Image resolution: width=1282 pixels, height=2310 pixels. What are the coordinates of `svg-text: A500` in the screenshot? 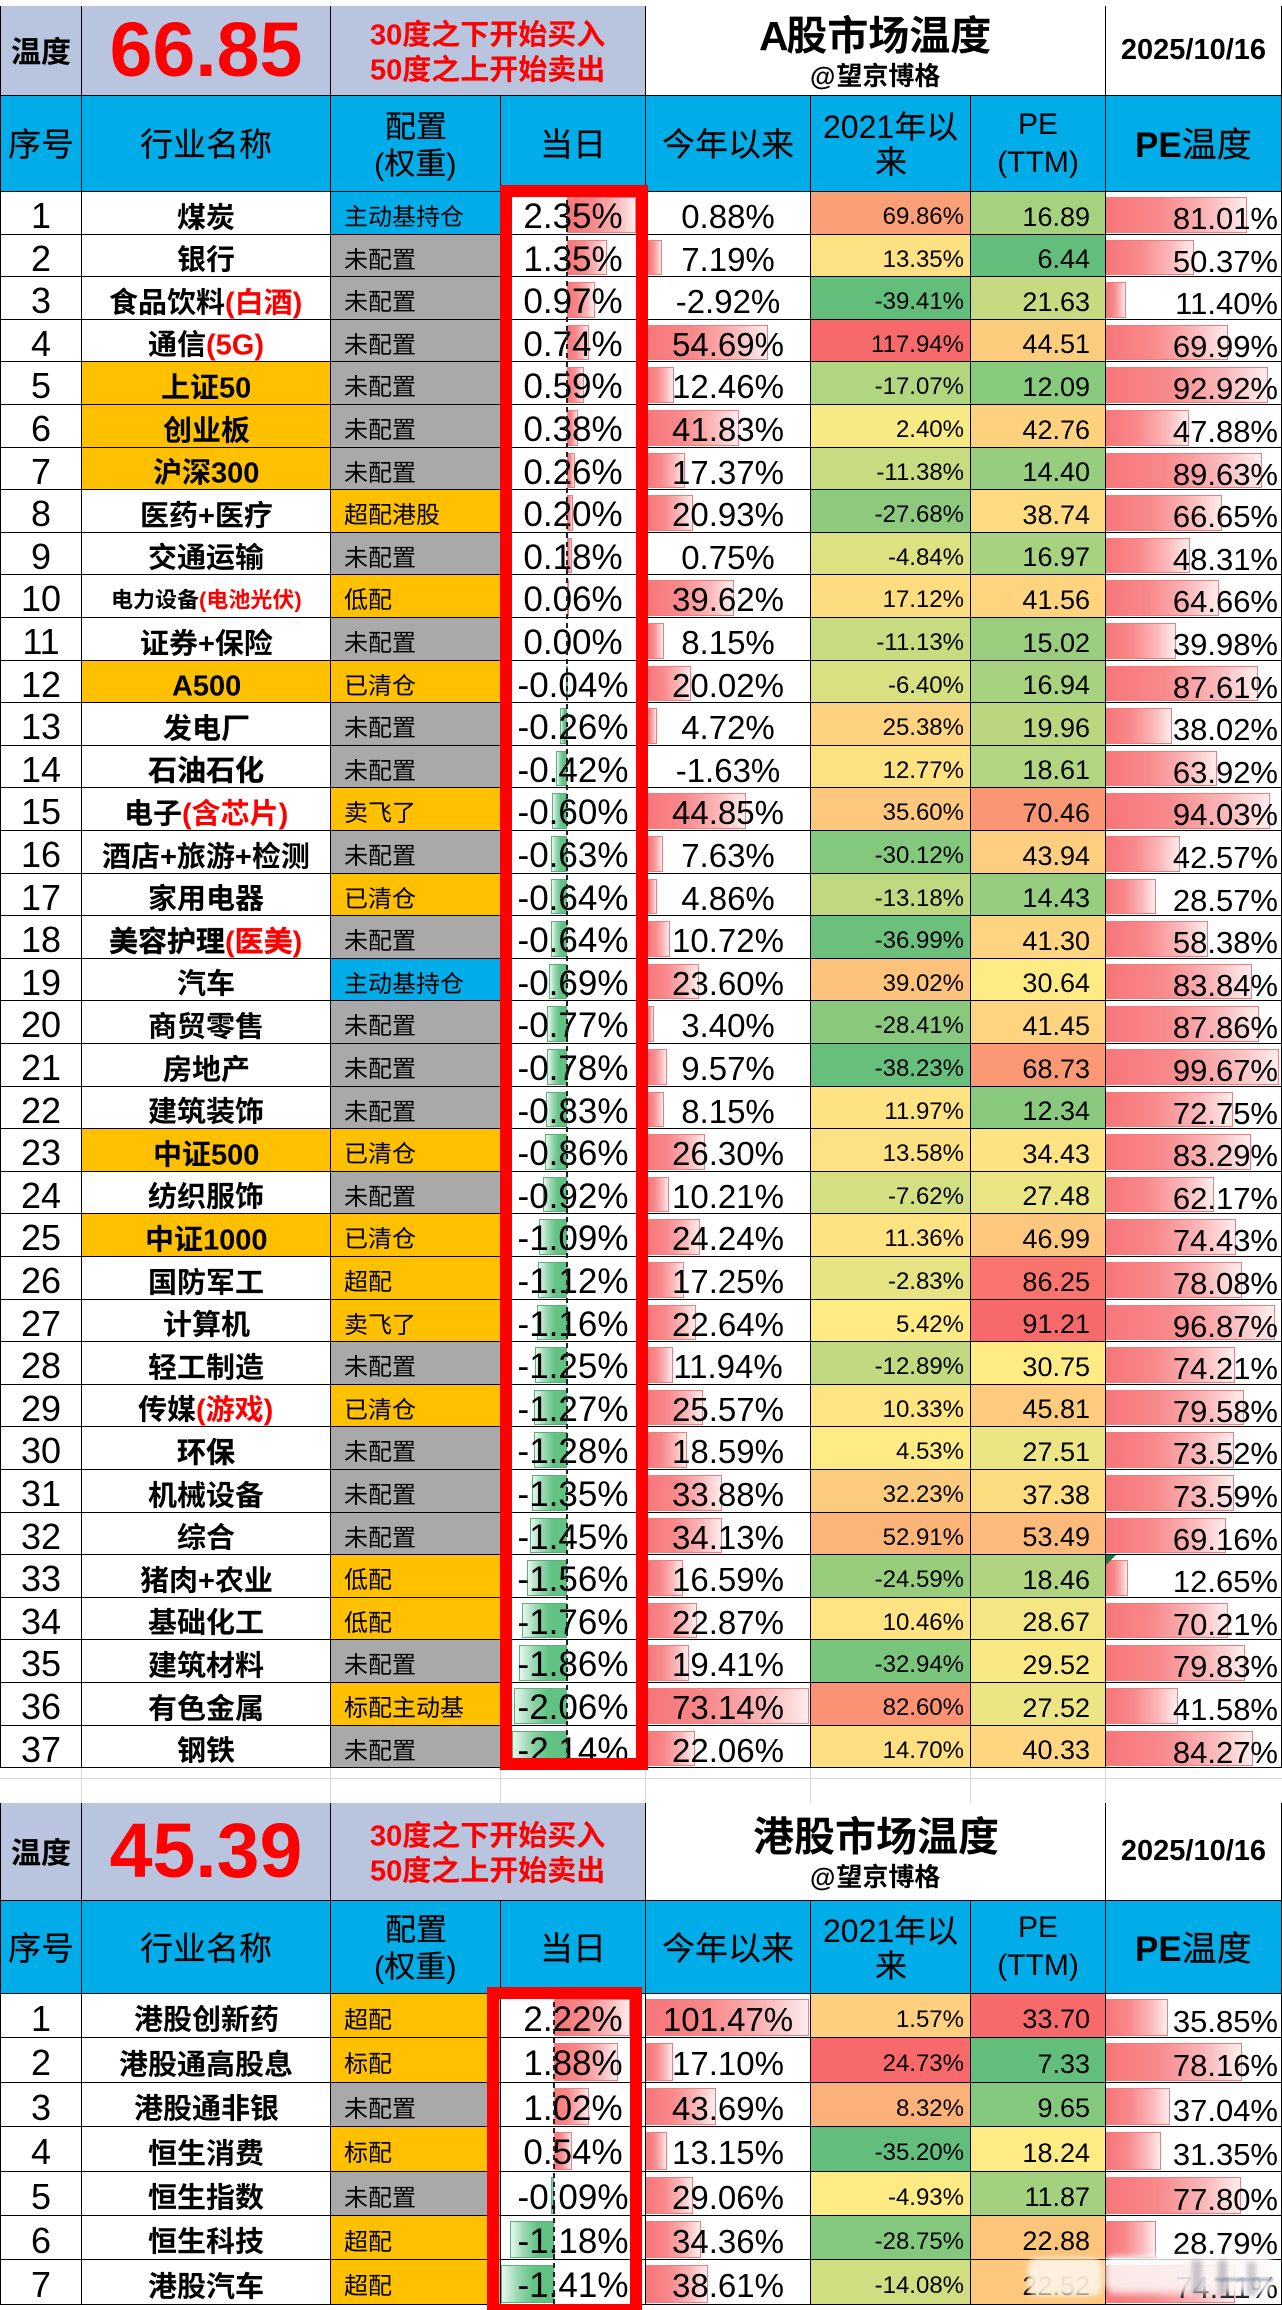 It's located at (206, 687).